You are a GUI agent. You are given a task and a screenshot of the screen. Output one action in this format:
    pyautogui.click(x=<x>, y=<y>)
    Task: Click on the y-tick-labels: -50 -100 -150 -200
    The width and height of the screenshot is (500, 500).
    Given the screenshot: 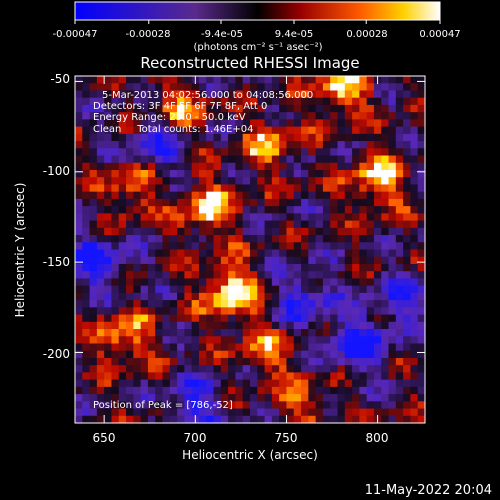 What is the action you would take?
    pyautogui.click(x=56, y=216)
    